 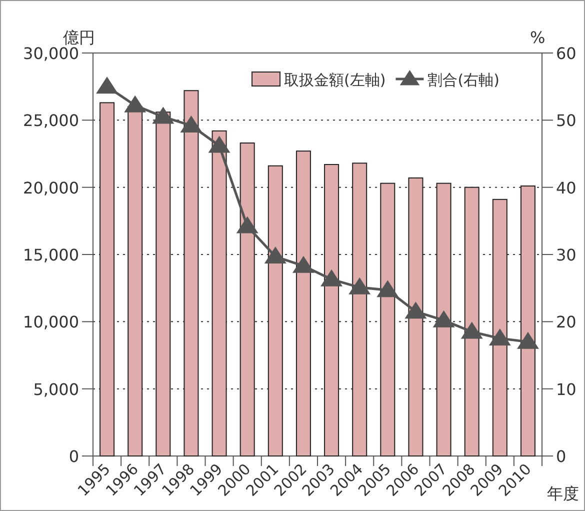 I want to click on y-tick-label: 30,000, so click(x=51, y=53).